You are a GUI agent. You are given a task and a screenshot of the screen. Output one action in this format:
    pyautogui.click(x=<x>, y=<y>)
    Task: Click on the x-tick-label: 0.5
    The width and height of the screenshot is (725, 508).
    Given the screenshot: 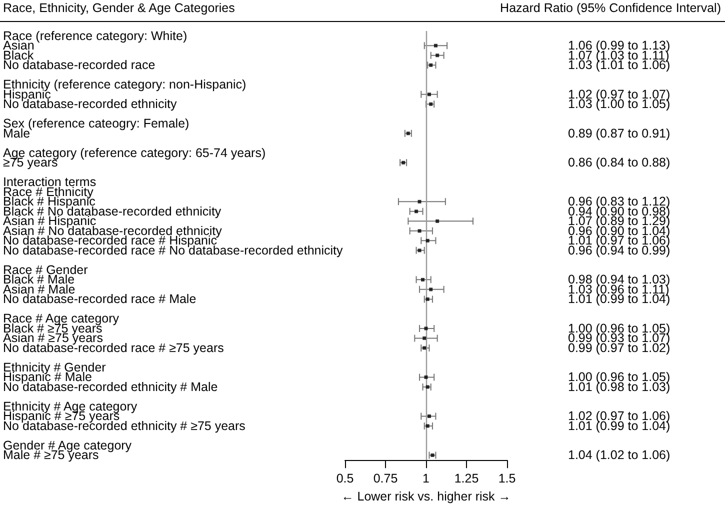 What is the action you would take?
    pyautogui.click(x=345, y=479)
    